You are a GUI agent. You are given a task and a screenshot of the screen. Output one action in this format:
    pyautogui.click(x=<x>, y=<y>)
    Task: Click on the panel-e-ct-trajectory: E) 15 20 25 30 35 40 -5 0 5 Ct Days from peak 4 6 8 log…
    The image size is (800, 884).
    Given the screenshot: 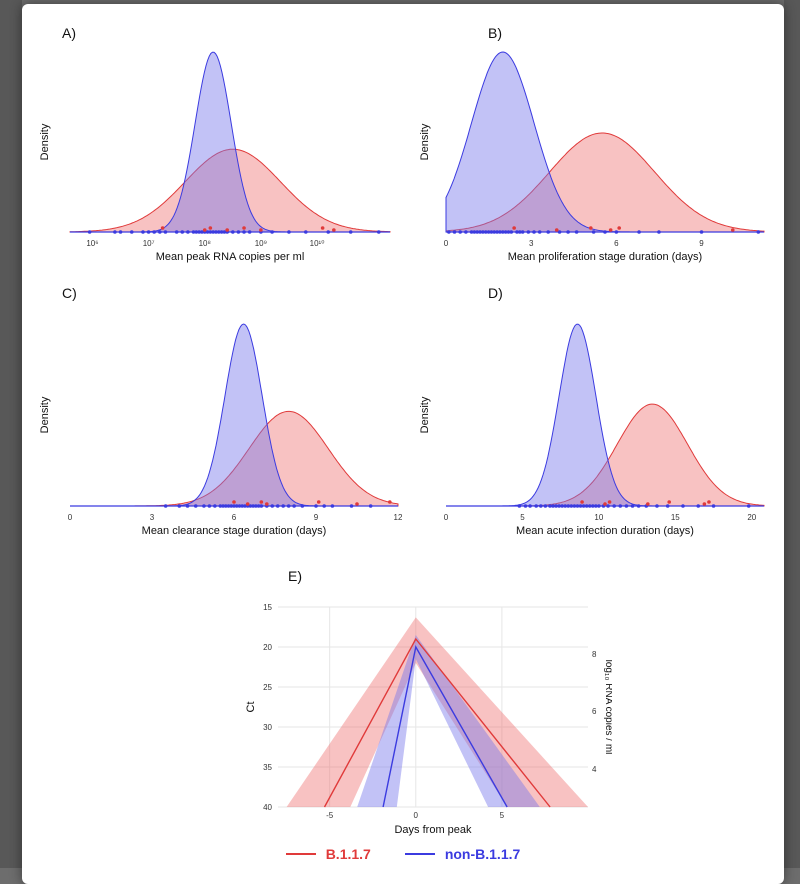 What is the action you would take?
    pyautogui.click(x=428, y=702)
    